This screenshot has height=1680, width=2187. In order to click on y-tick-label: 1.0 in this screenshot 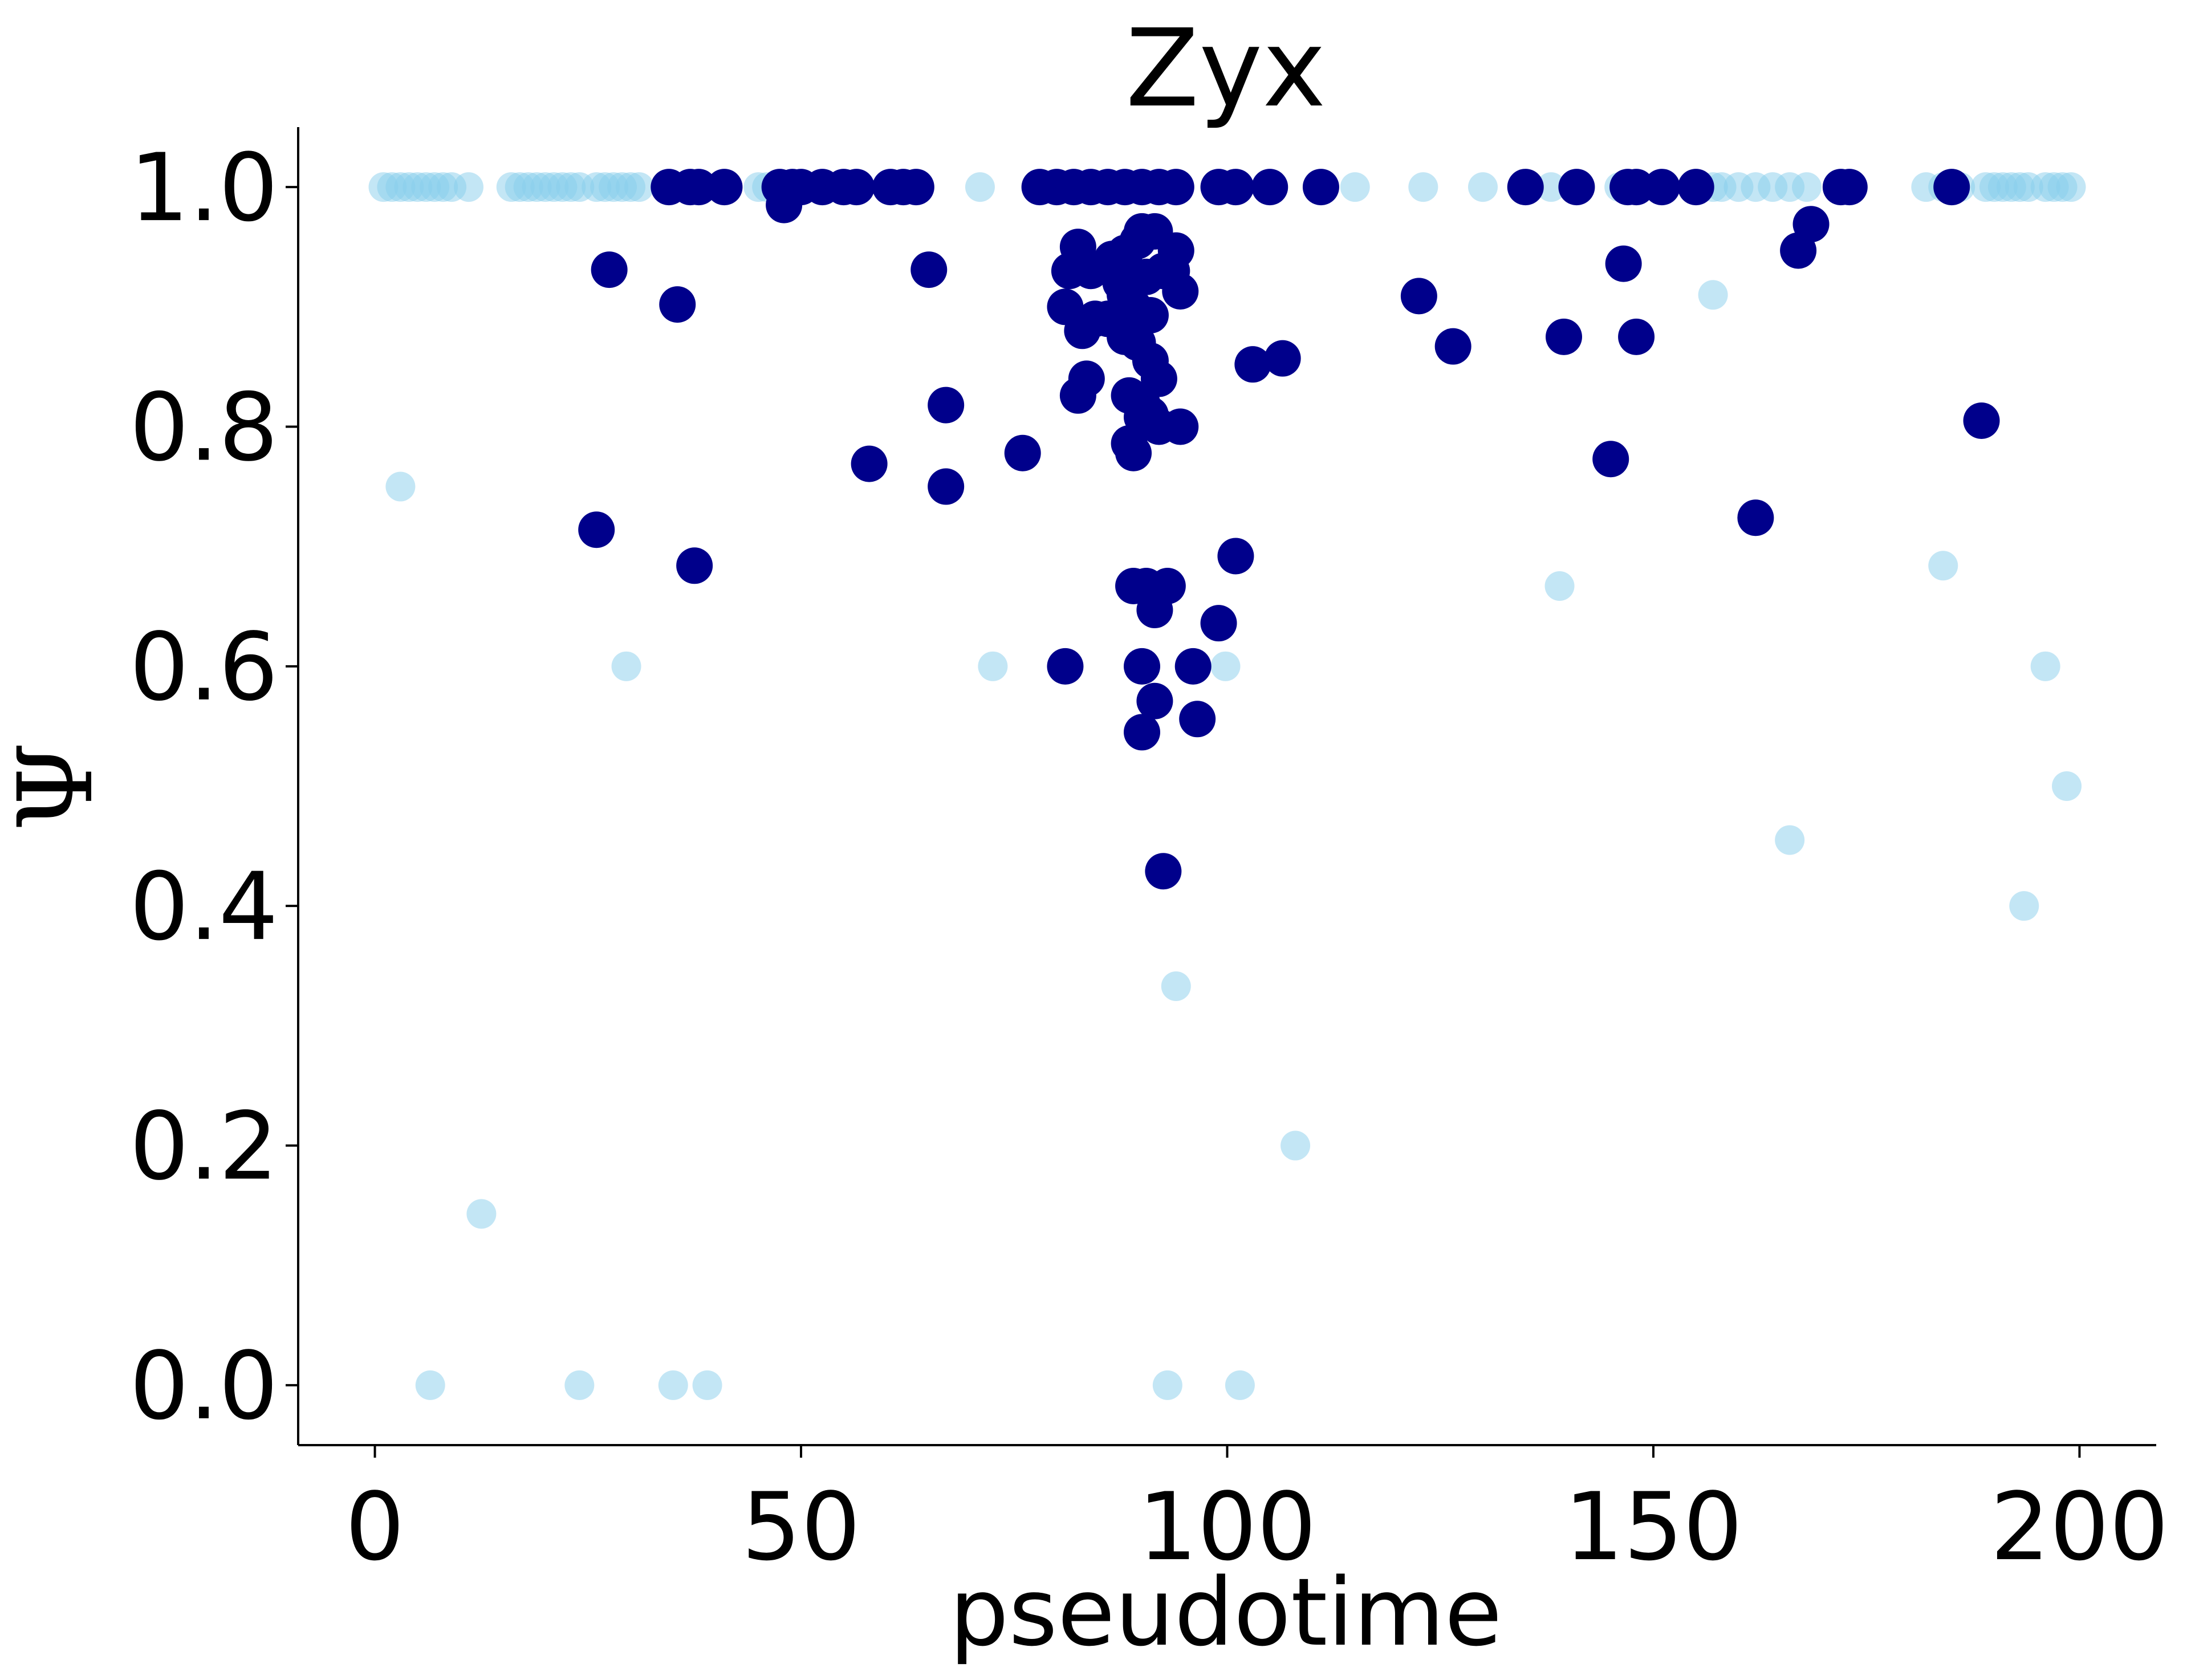, I will do `click(204, 187)`.